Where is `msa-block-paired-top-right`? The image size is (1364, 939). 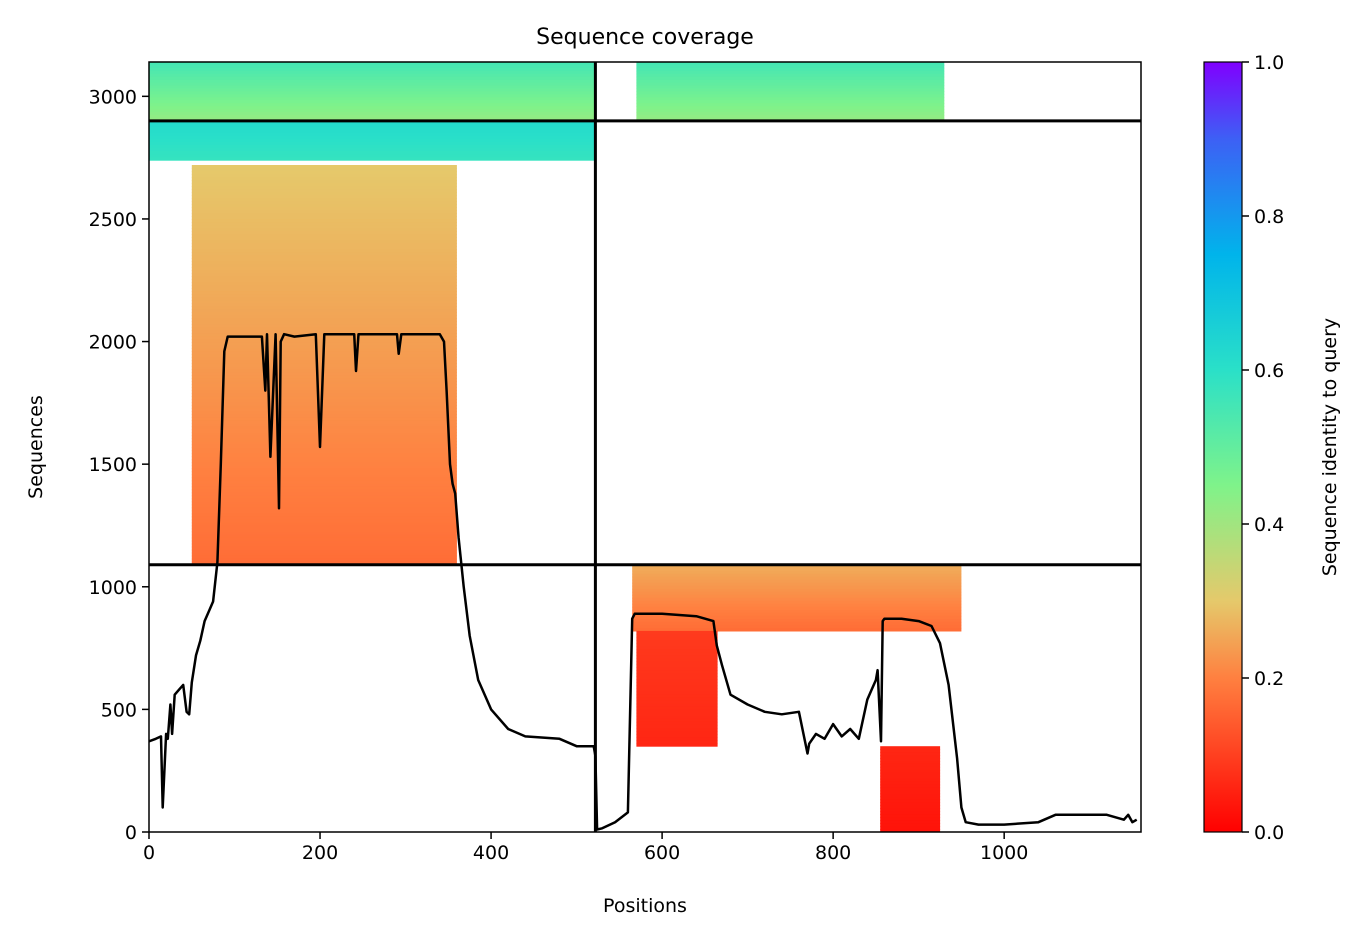
msa-block-paired-top-right is located at coordinates (790, 92).